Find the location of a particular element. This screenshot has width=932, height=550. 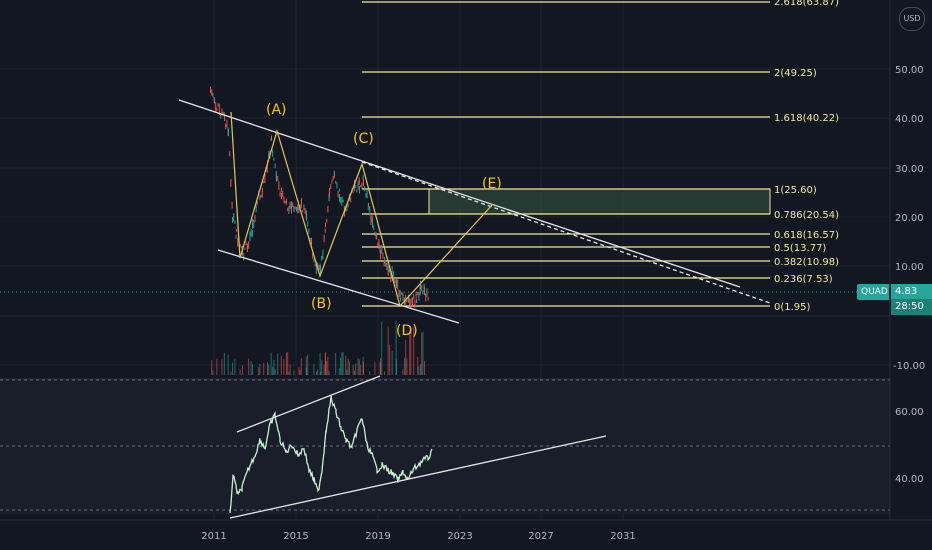

wave-label-a: (A) is located at coordinates (276, 110).